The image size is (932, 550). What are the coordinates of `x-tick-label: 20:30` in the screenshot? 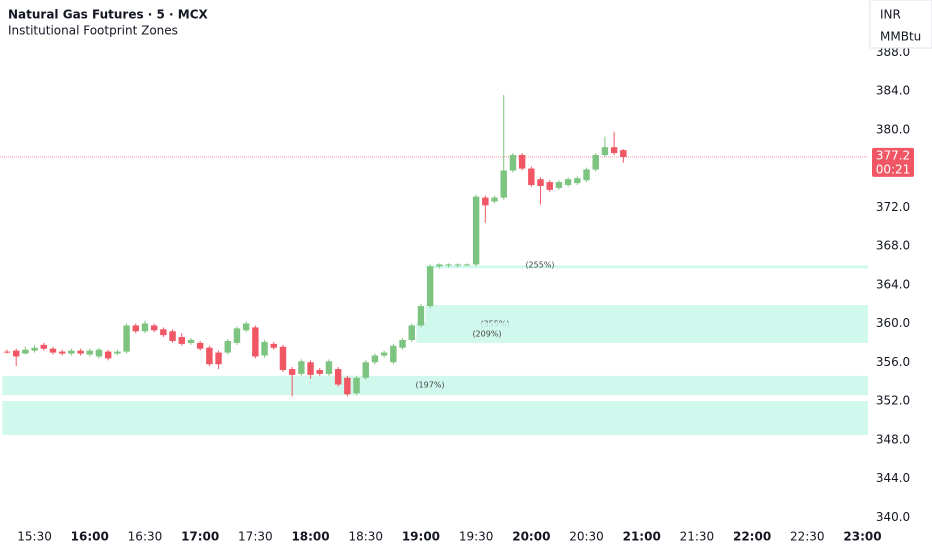 It's located at (586, 537).